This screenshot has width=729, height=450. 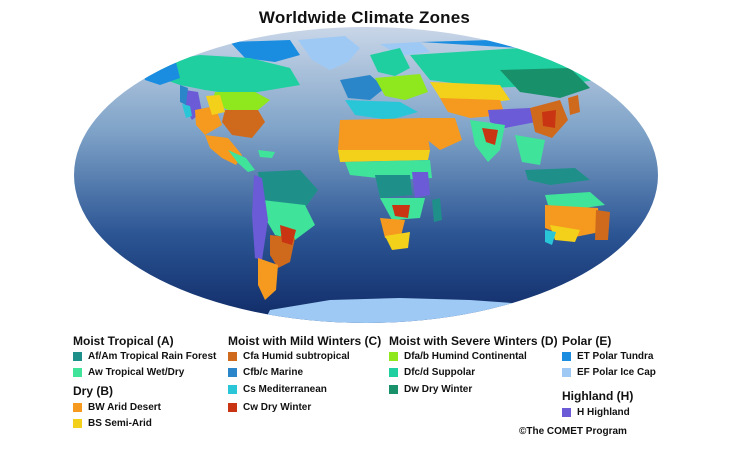 What do you see at coordinates (393, 389) in the screenshot?
I see `legend-swatch-dw` at bounding box center [393, 389].